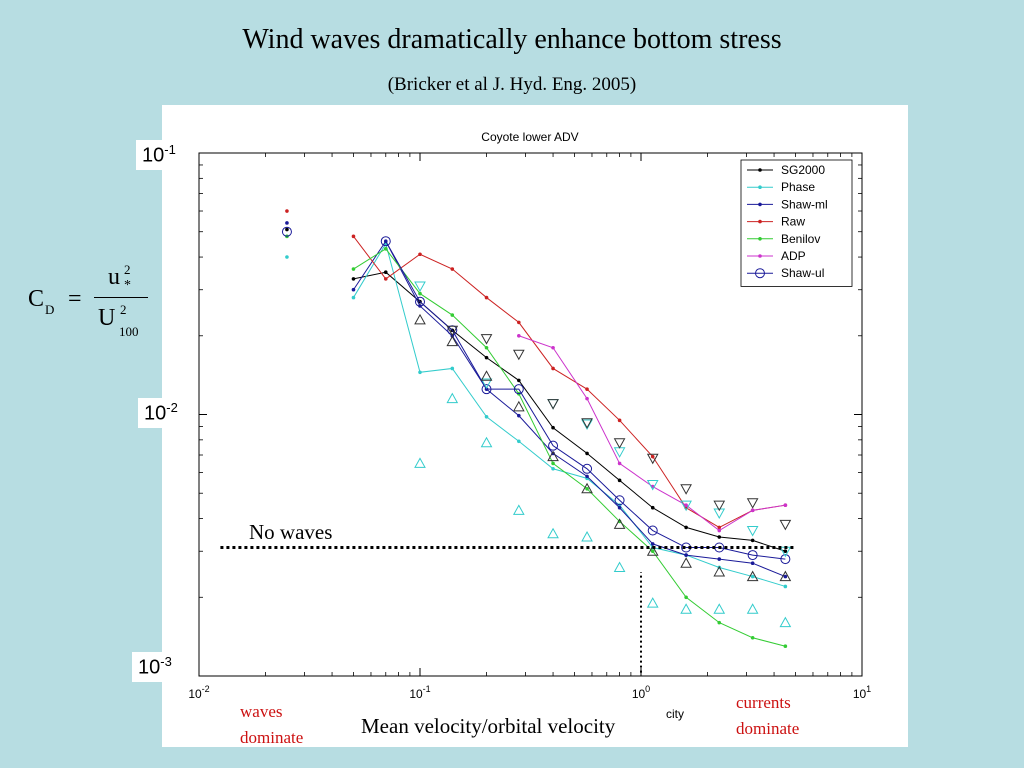  I want to click on y-label-top-base: 10, so click(153, 155).